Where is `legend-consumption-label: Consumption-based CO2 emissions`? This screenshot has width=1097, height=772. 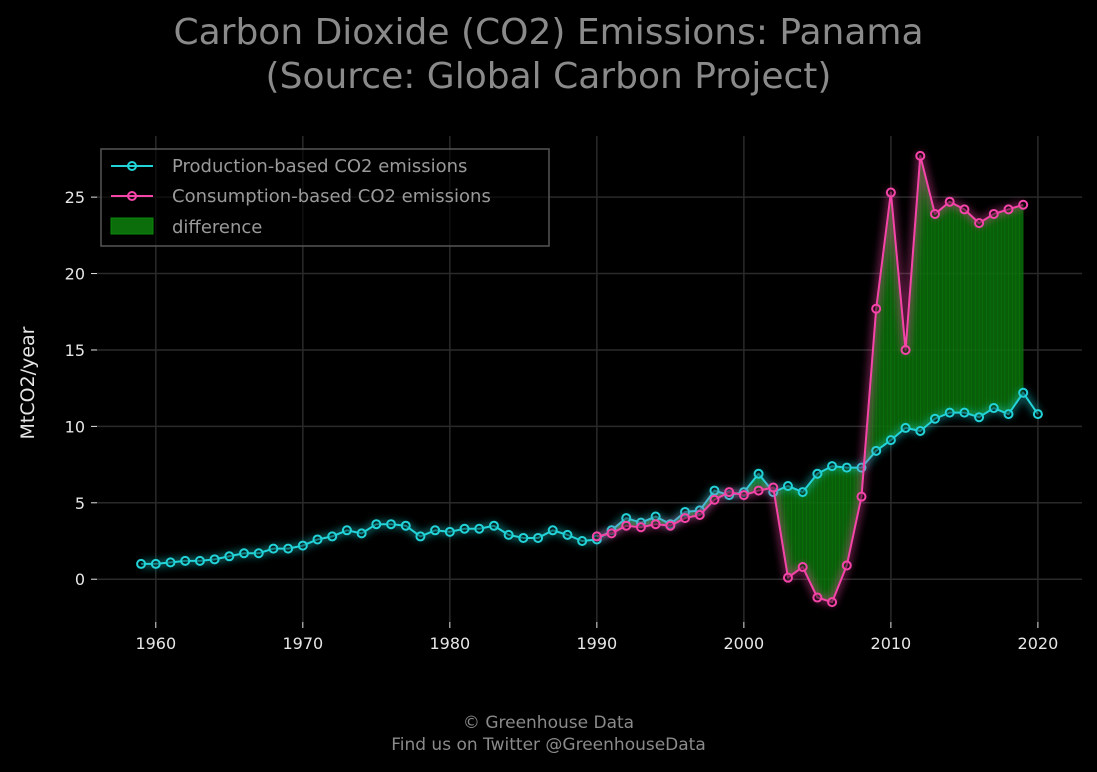
legend-consumption-label: Consumption-based CO2 emissions is located at coordinates (331, 196).